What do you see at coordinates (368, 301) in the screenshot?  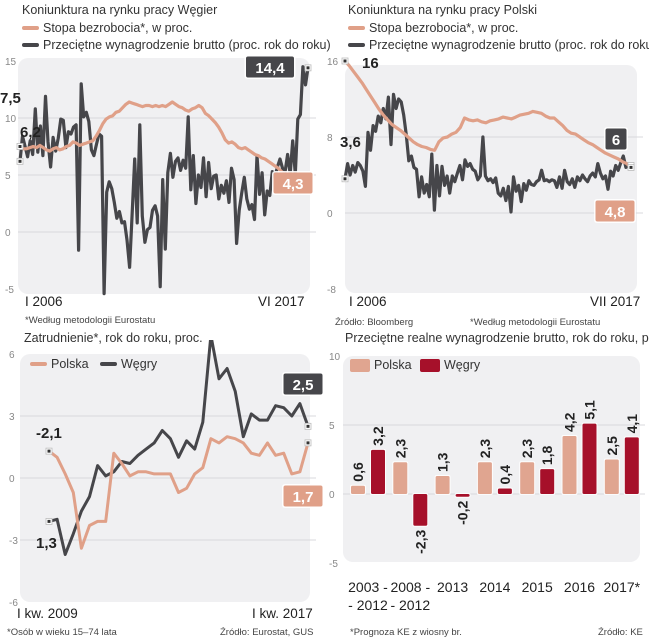 I see `poland-x-start: I 2006` at bounding box center [368, 301].